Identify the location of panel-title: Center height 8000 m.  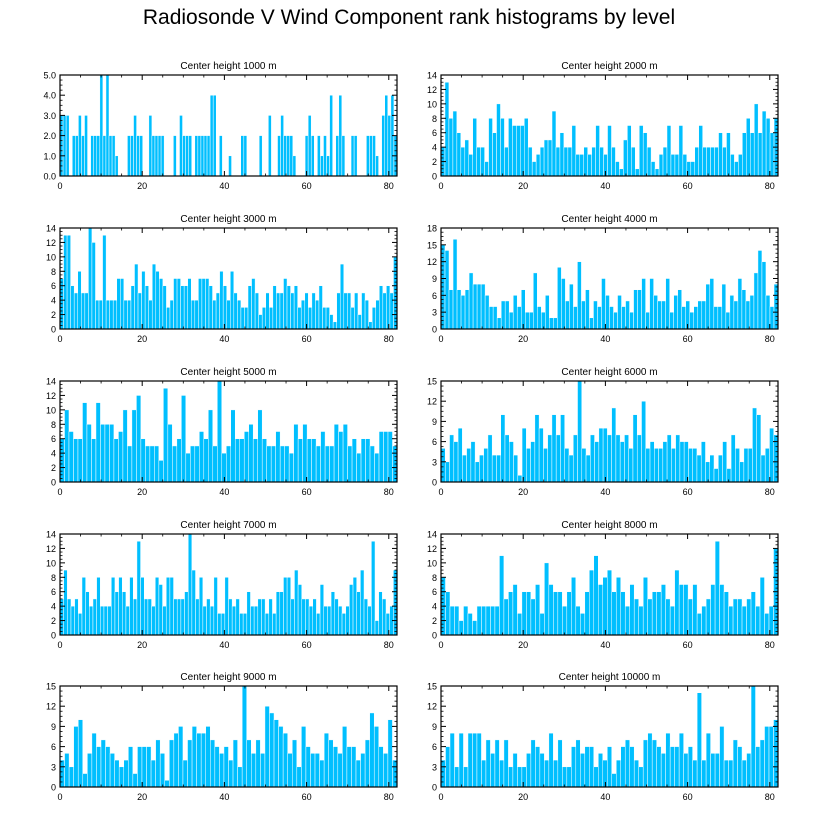
(609, 525).